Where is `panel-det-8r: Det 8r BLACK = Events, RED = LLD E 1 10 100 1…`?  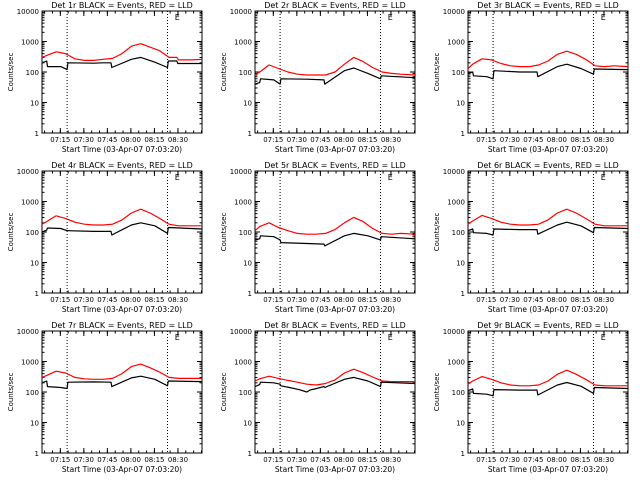
panel-det-8r: Det 8r BLACK = Events, RED = LLD E 1 10 100 1… is located at coordinates (318, 397).